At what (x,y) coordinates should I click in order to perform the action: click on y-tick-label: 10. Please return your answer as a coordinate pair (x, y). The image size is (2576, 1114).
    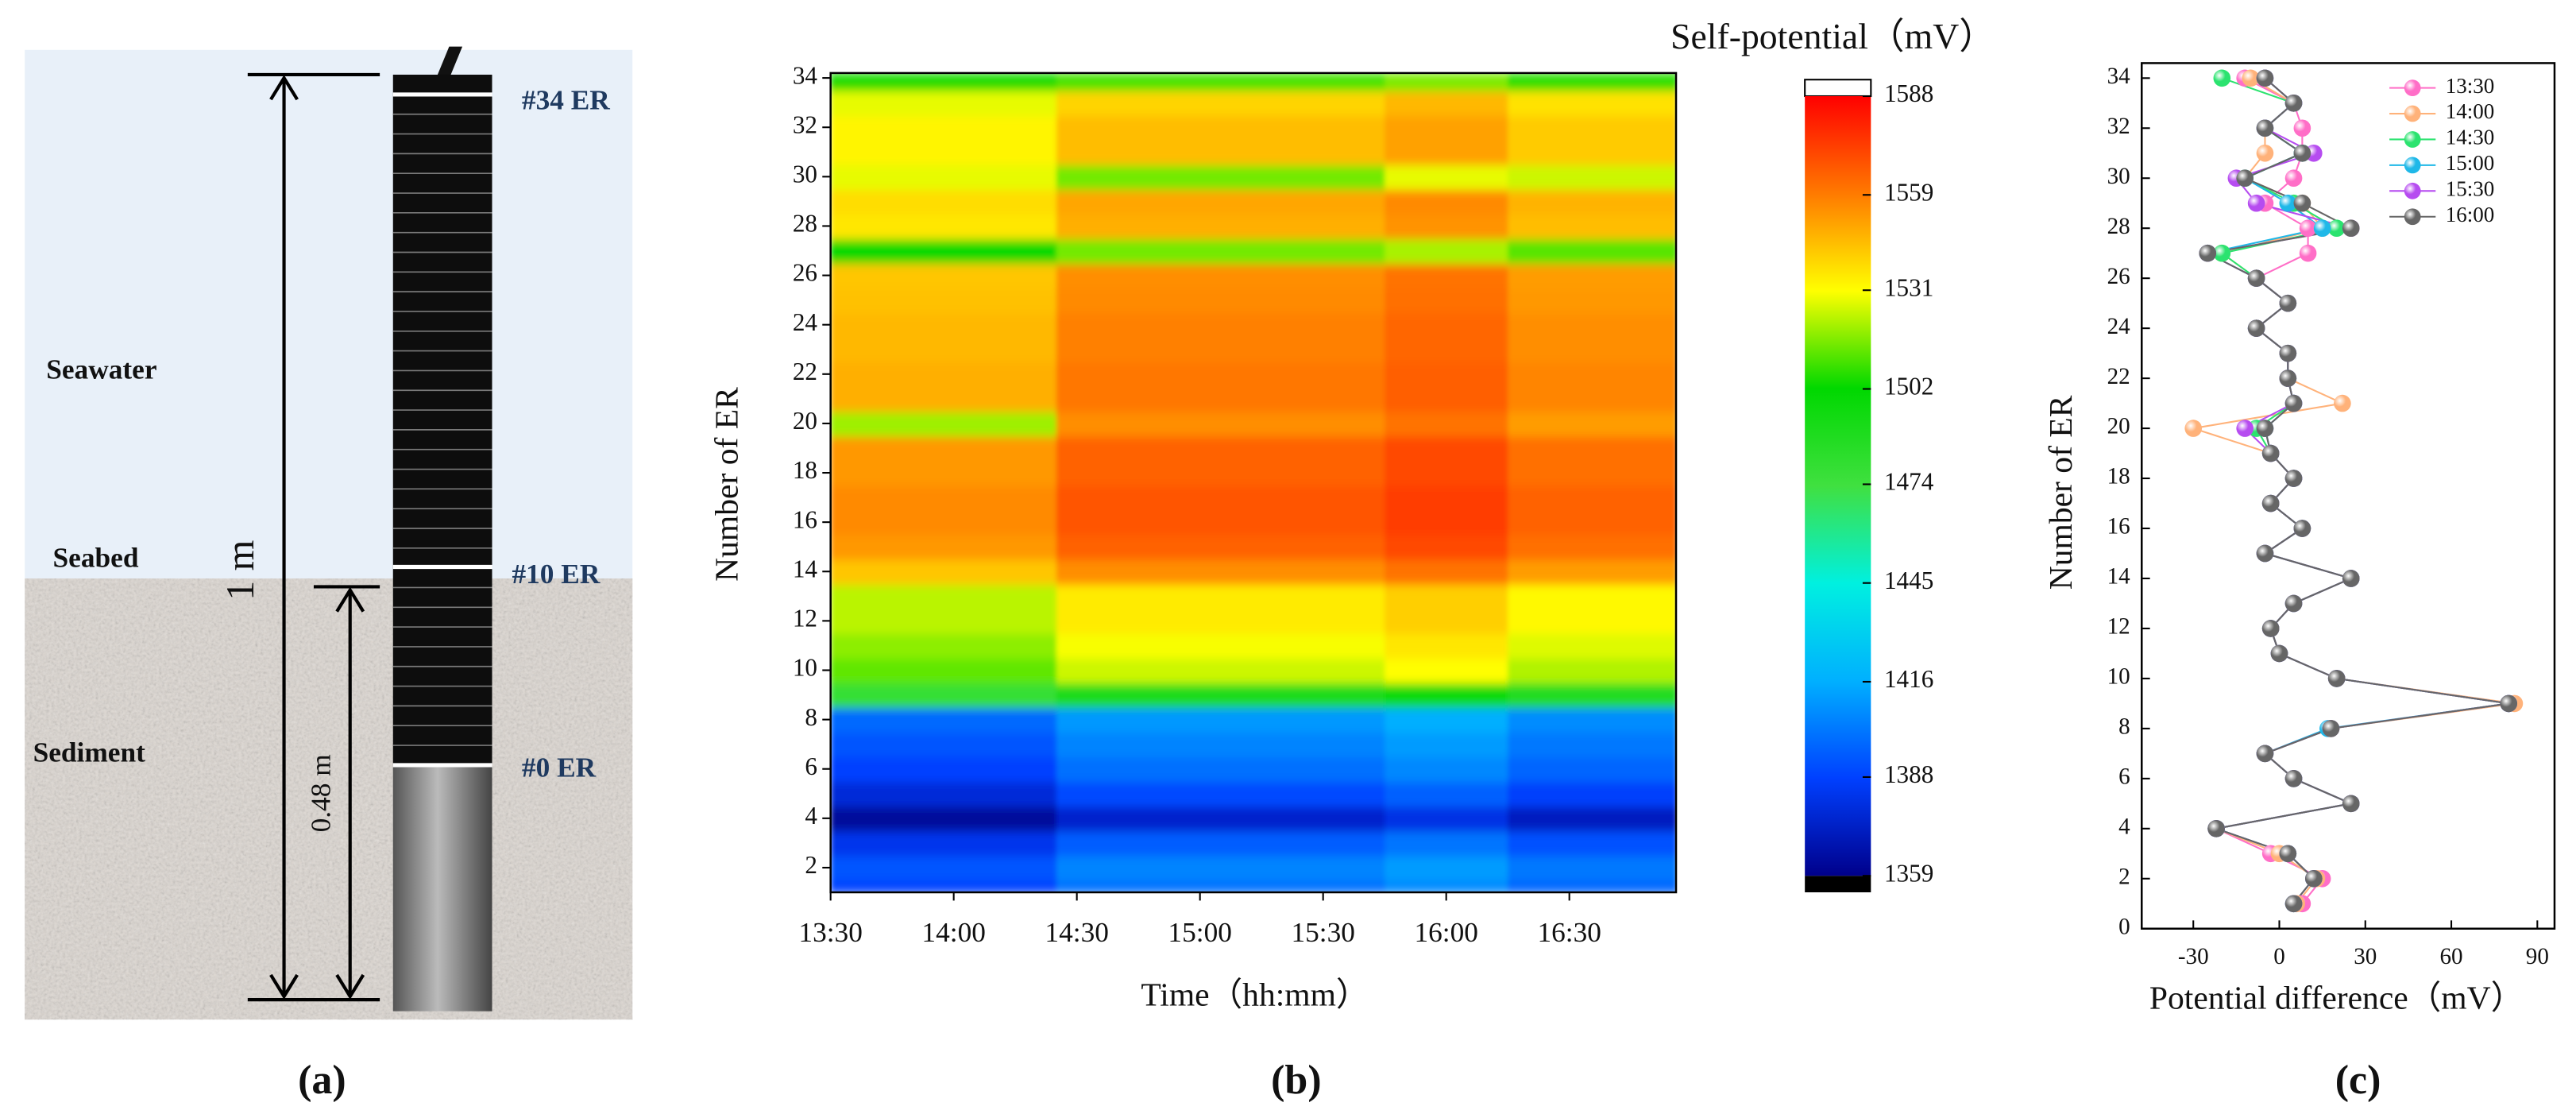
    Looking at the image, I should click on (805, 668).